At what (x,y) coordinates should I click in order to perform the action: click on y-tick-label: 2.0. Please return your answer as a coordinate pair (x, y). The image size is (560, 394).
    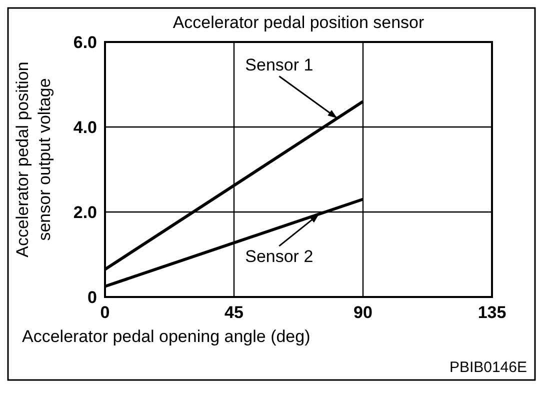
    Looking at the image, I should click on (85, 212).